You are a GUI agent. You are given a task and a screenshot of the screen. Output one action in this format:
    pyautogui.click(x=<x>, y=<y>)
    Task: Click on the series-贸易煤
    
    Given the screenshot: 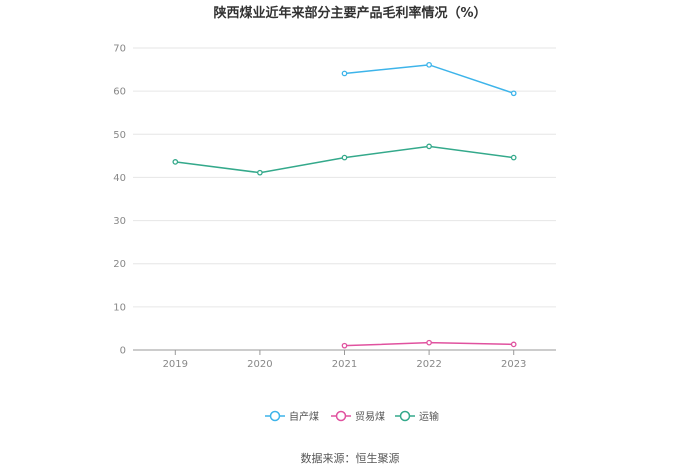 What is the action you would take?
    pyautogui.click(x=429, y=344)
    